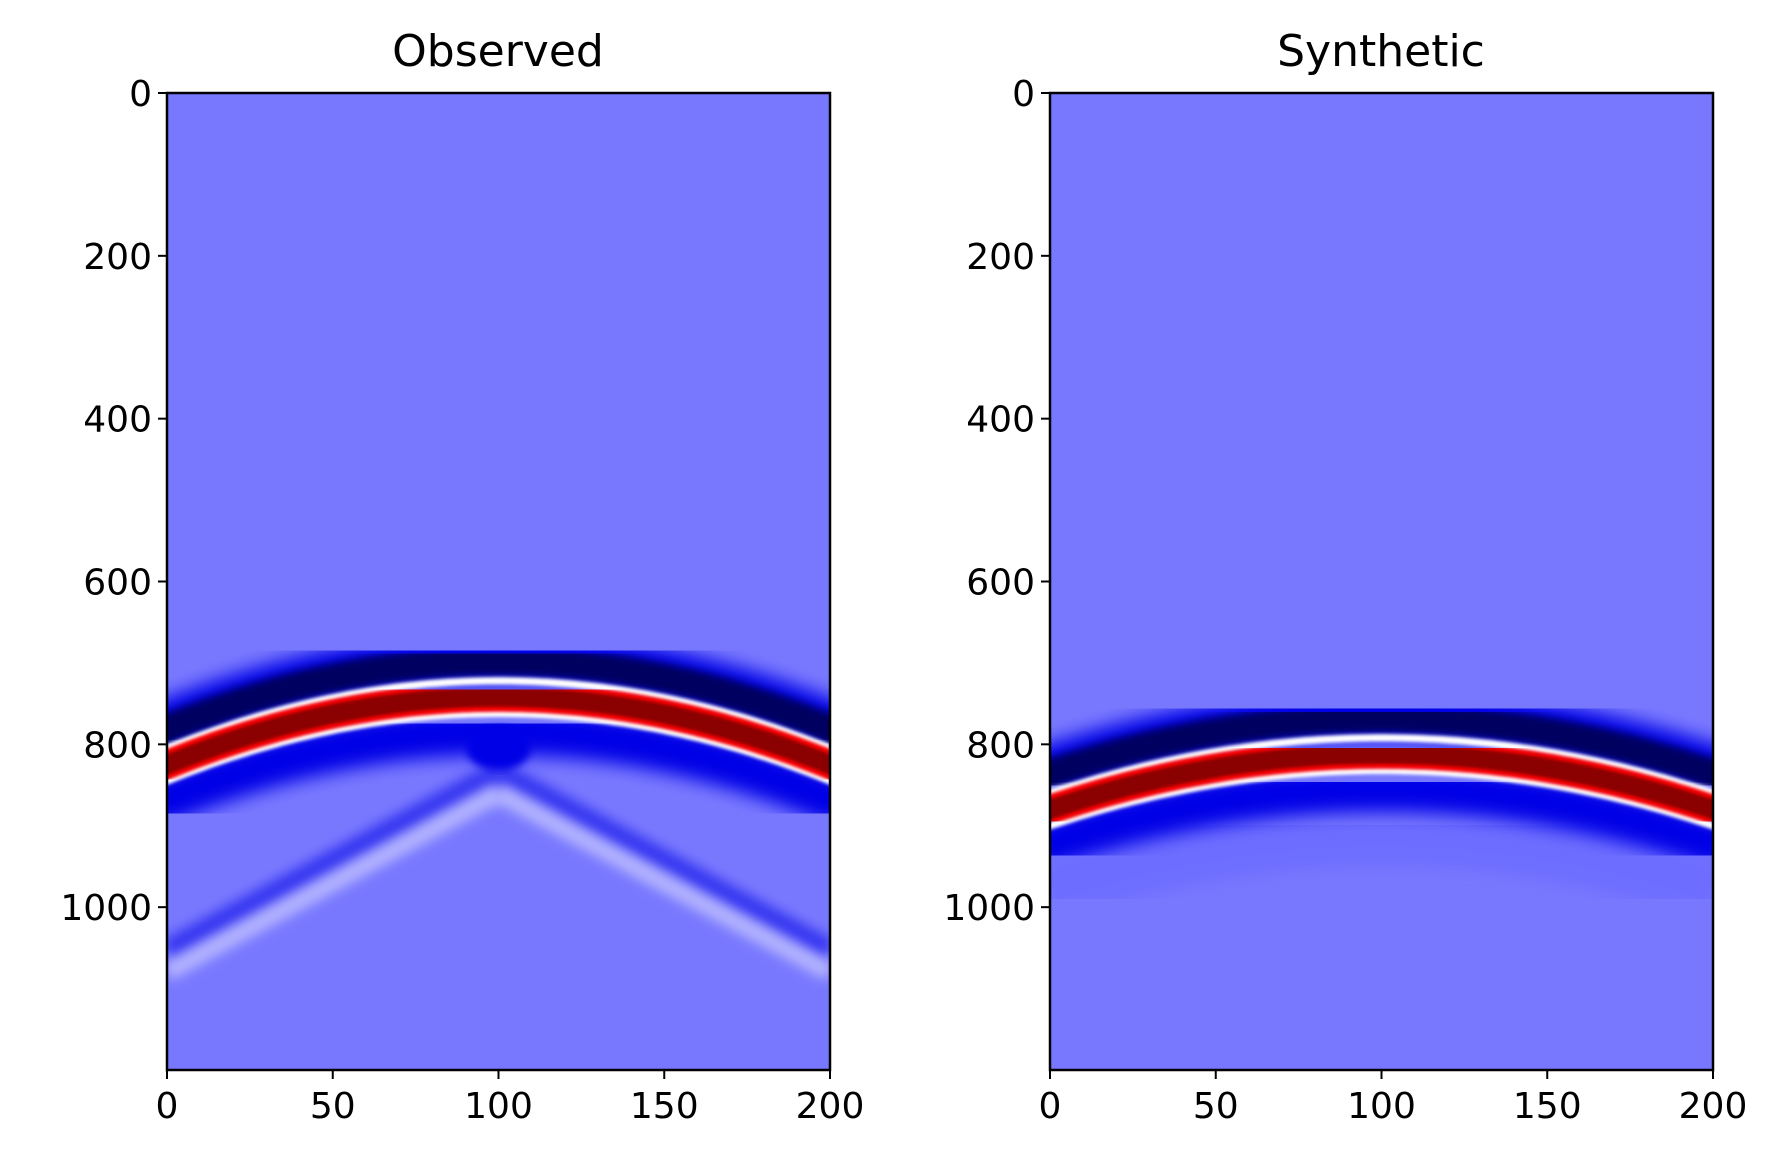  Describe the element at coordinates (662, 883) in the screenshot. I see `diffraction-right-light` at that location.